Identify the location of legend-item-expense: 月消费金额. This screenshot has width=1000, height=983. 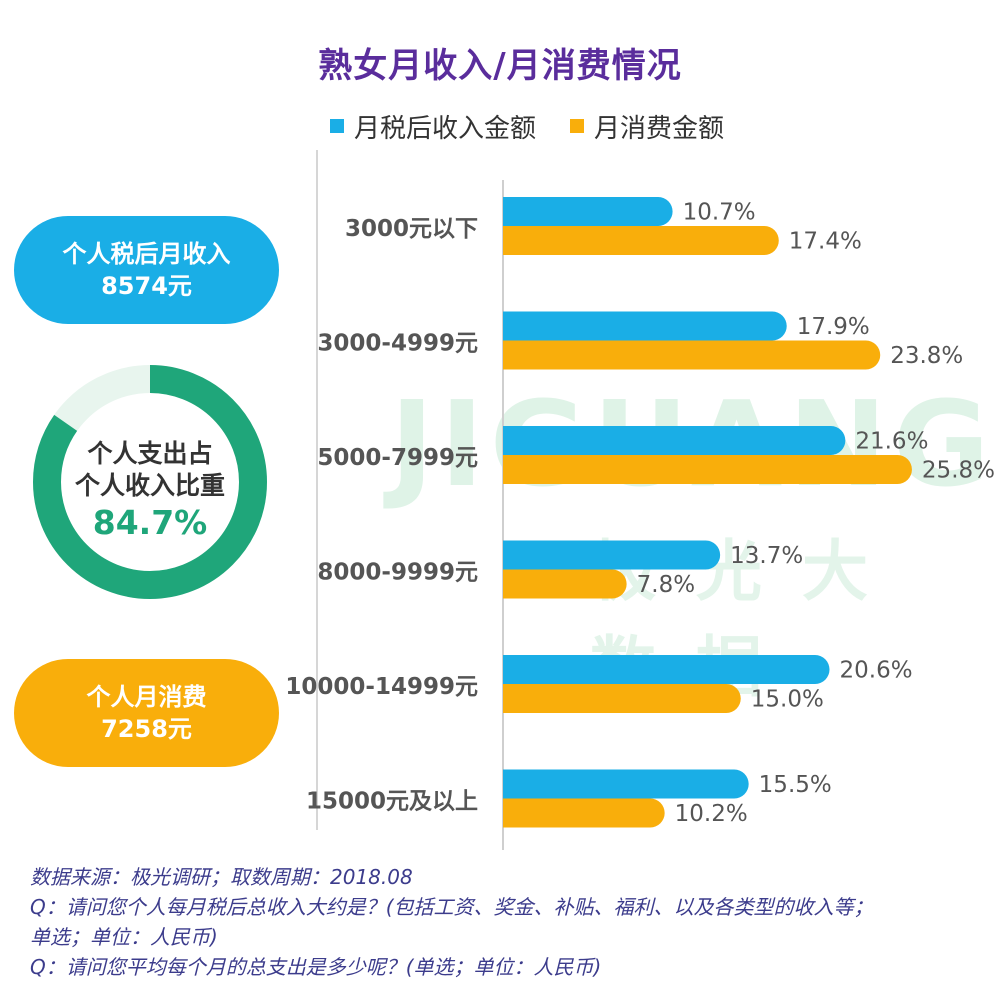
(647, 126).